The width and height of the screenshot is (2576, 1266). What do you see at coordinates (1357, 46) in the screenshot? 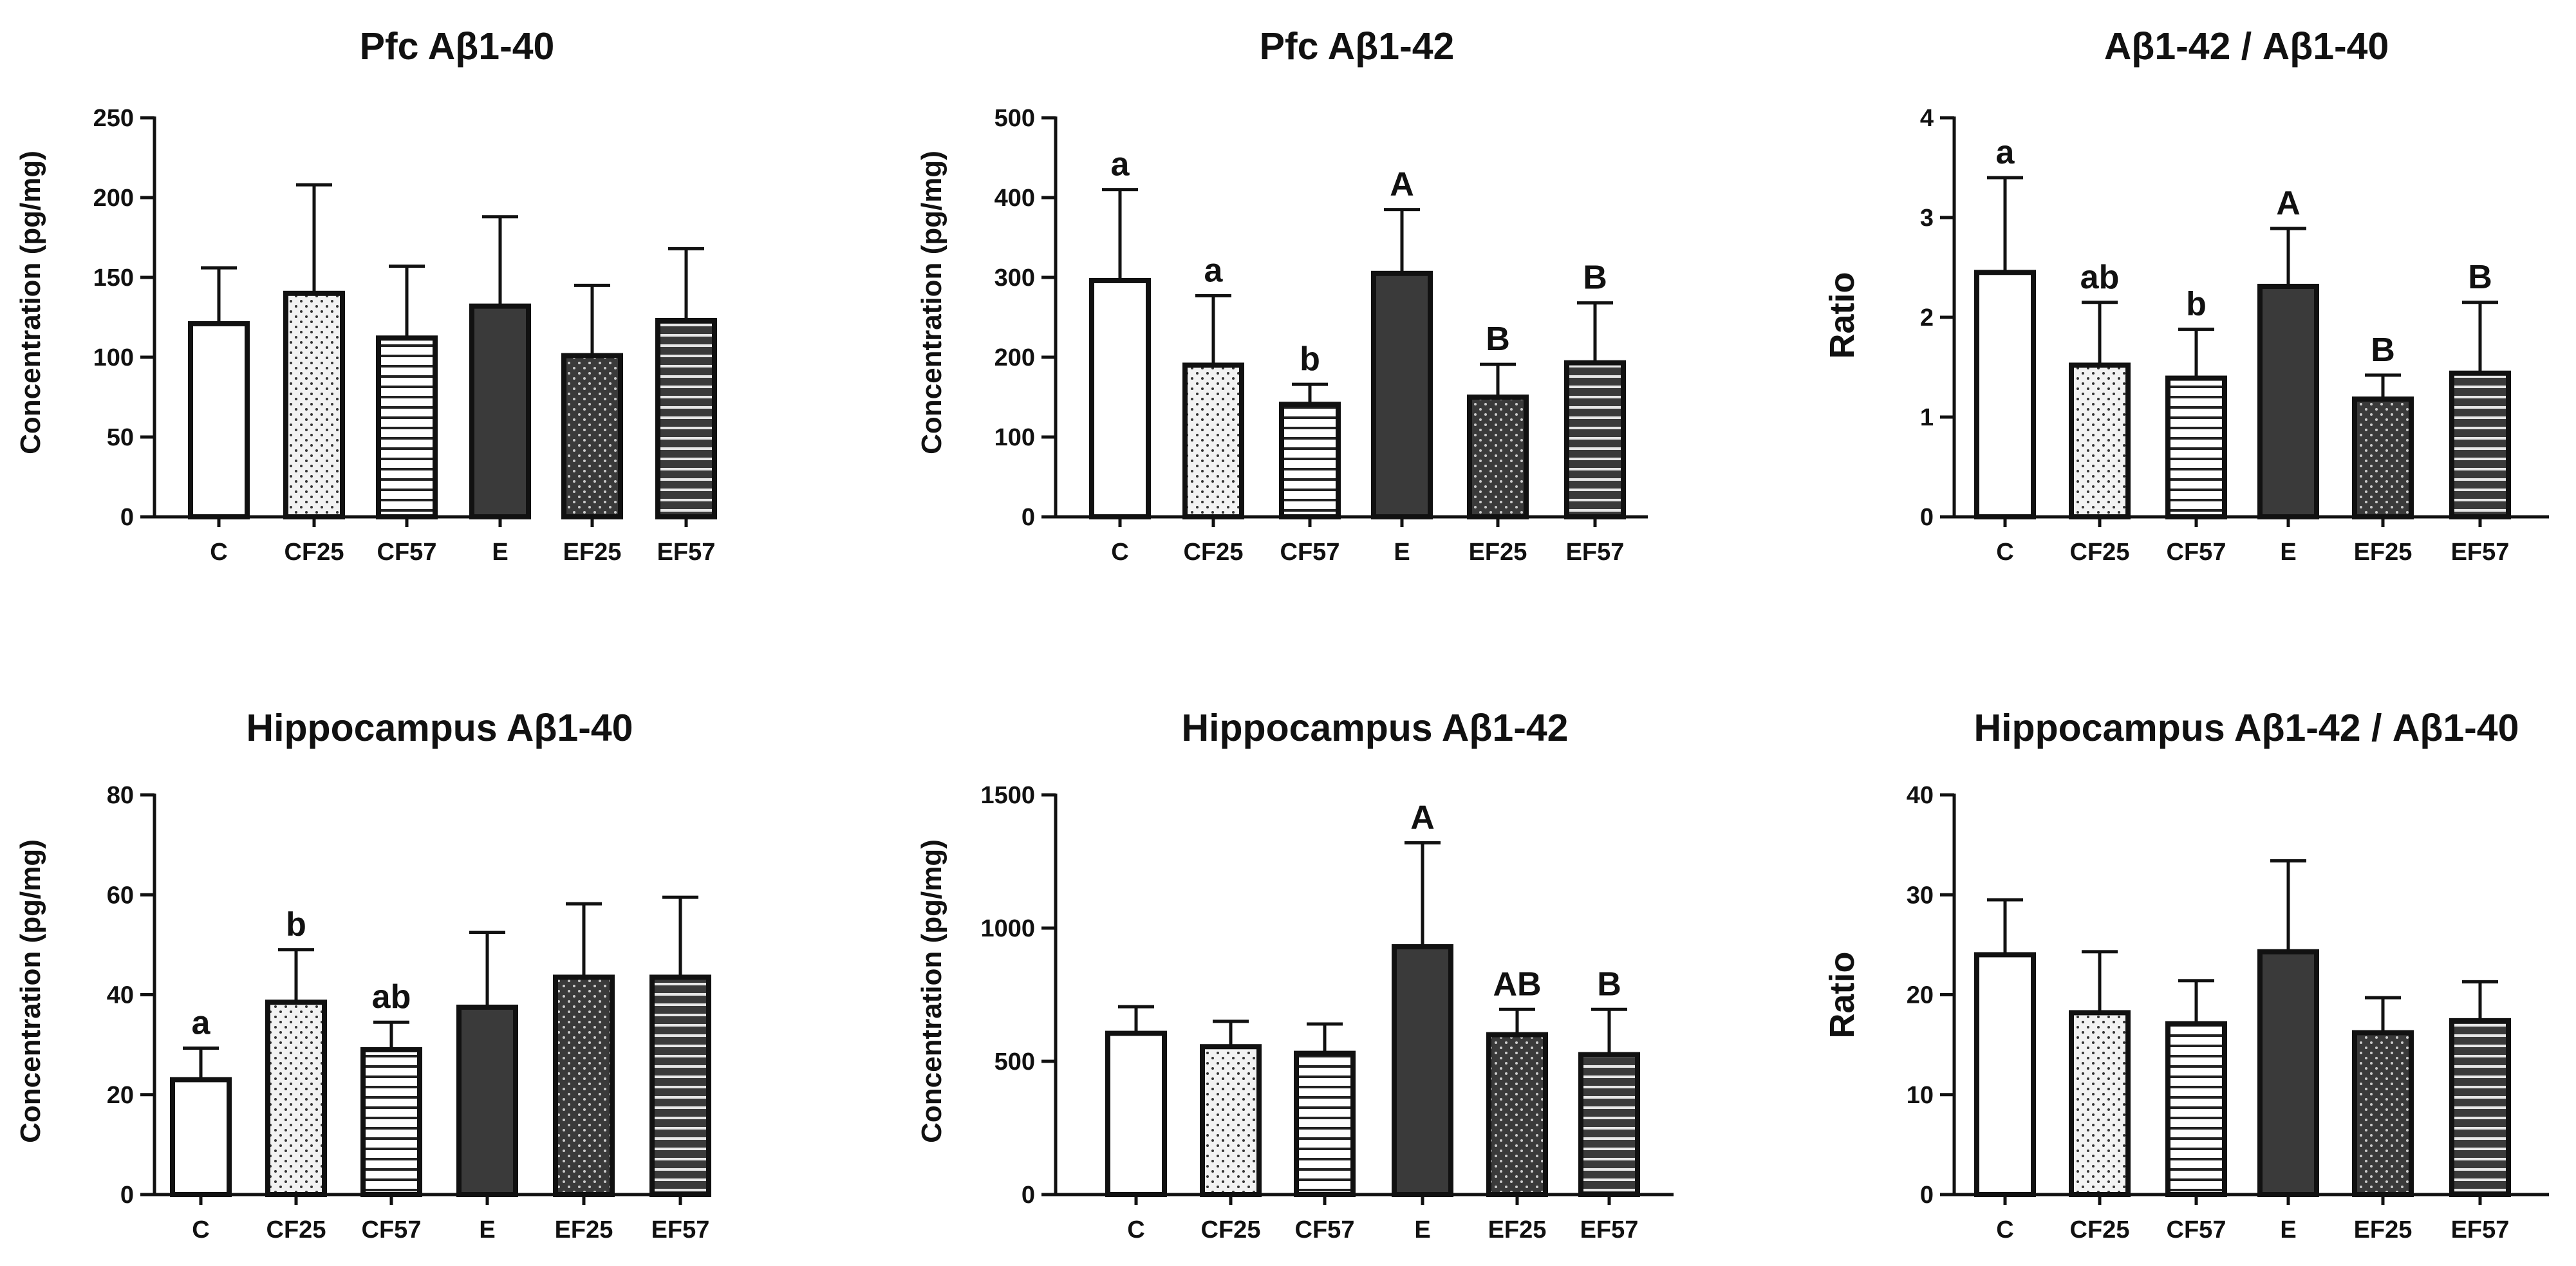
I see `chart-title: Pfc Aβ1-42` at bounding box center [1357, 46].